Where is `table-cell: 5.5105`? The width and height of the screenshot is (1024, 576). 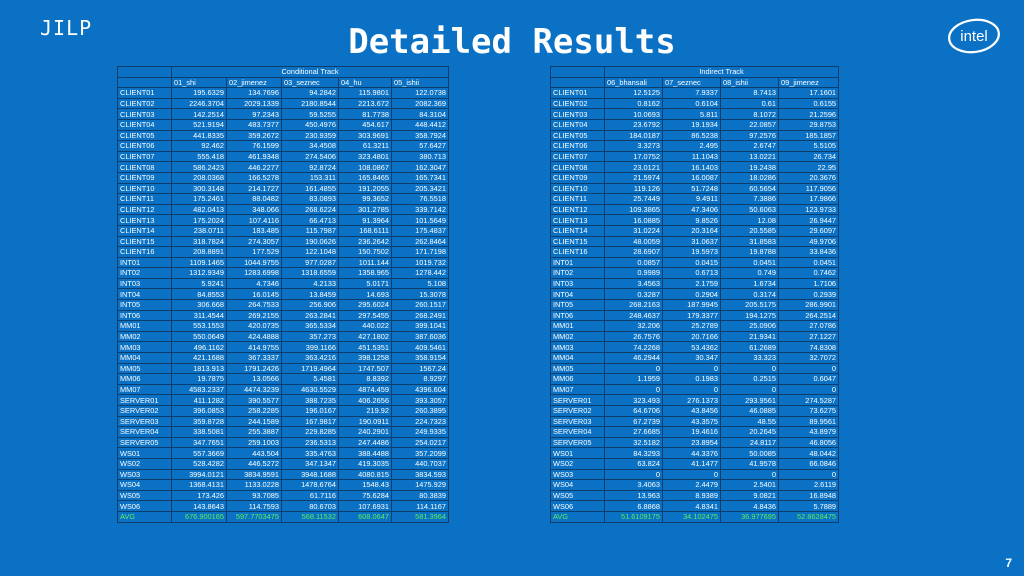 table-cell: 5.5105 is located at coordinates (808, 146).